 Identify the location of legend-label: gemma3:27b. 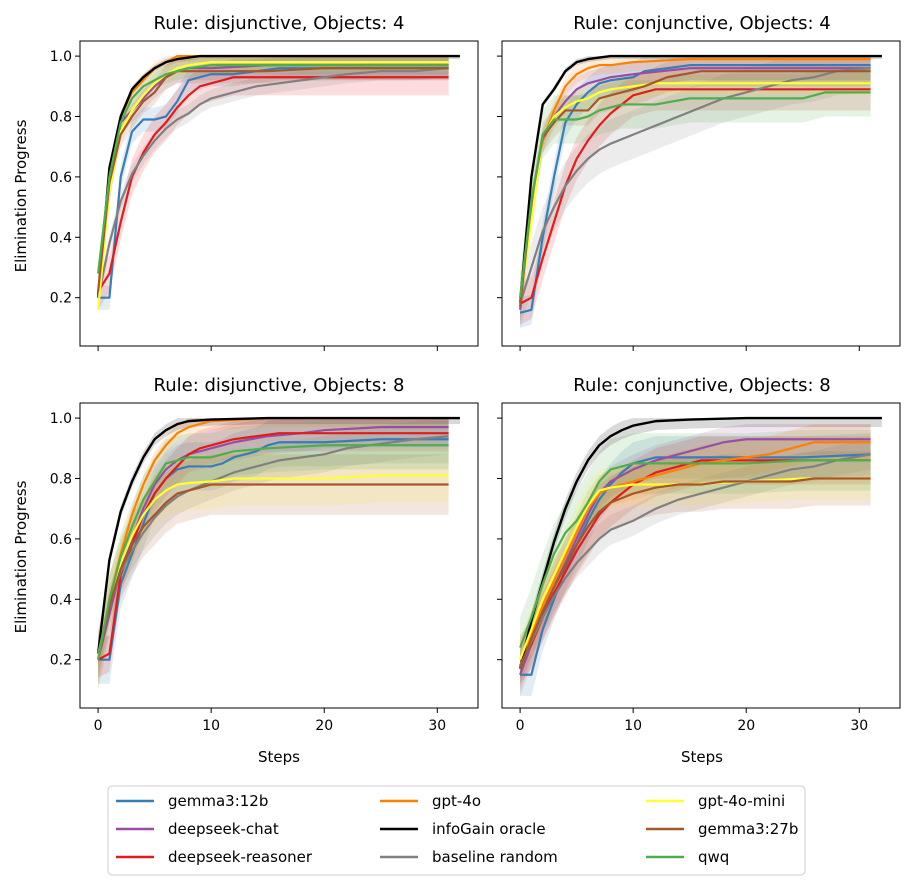
(748, 829).